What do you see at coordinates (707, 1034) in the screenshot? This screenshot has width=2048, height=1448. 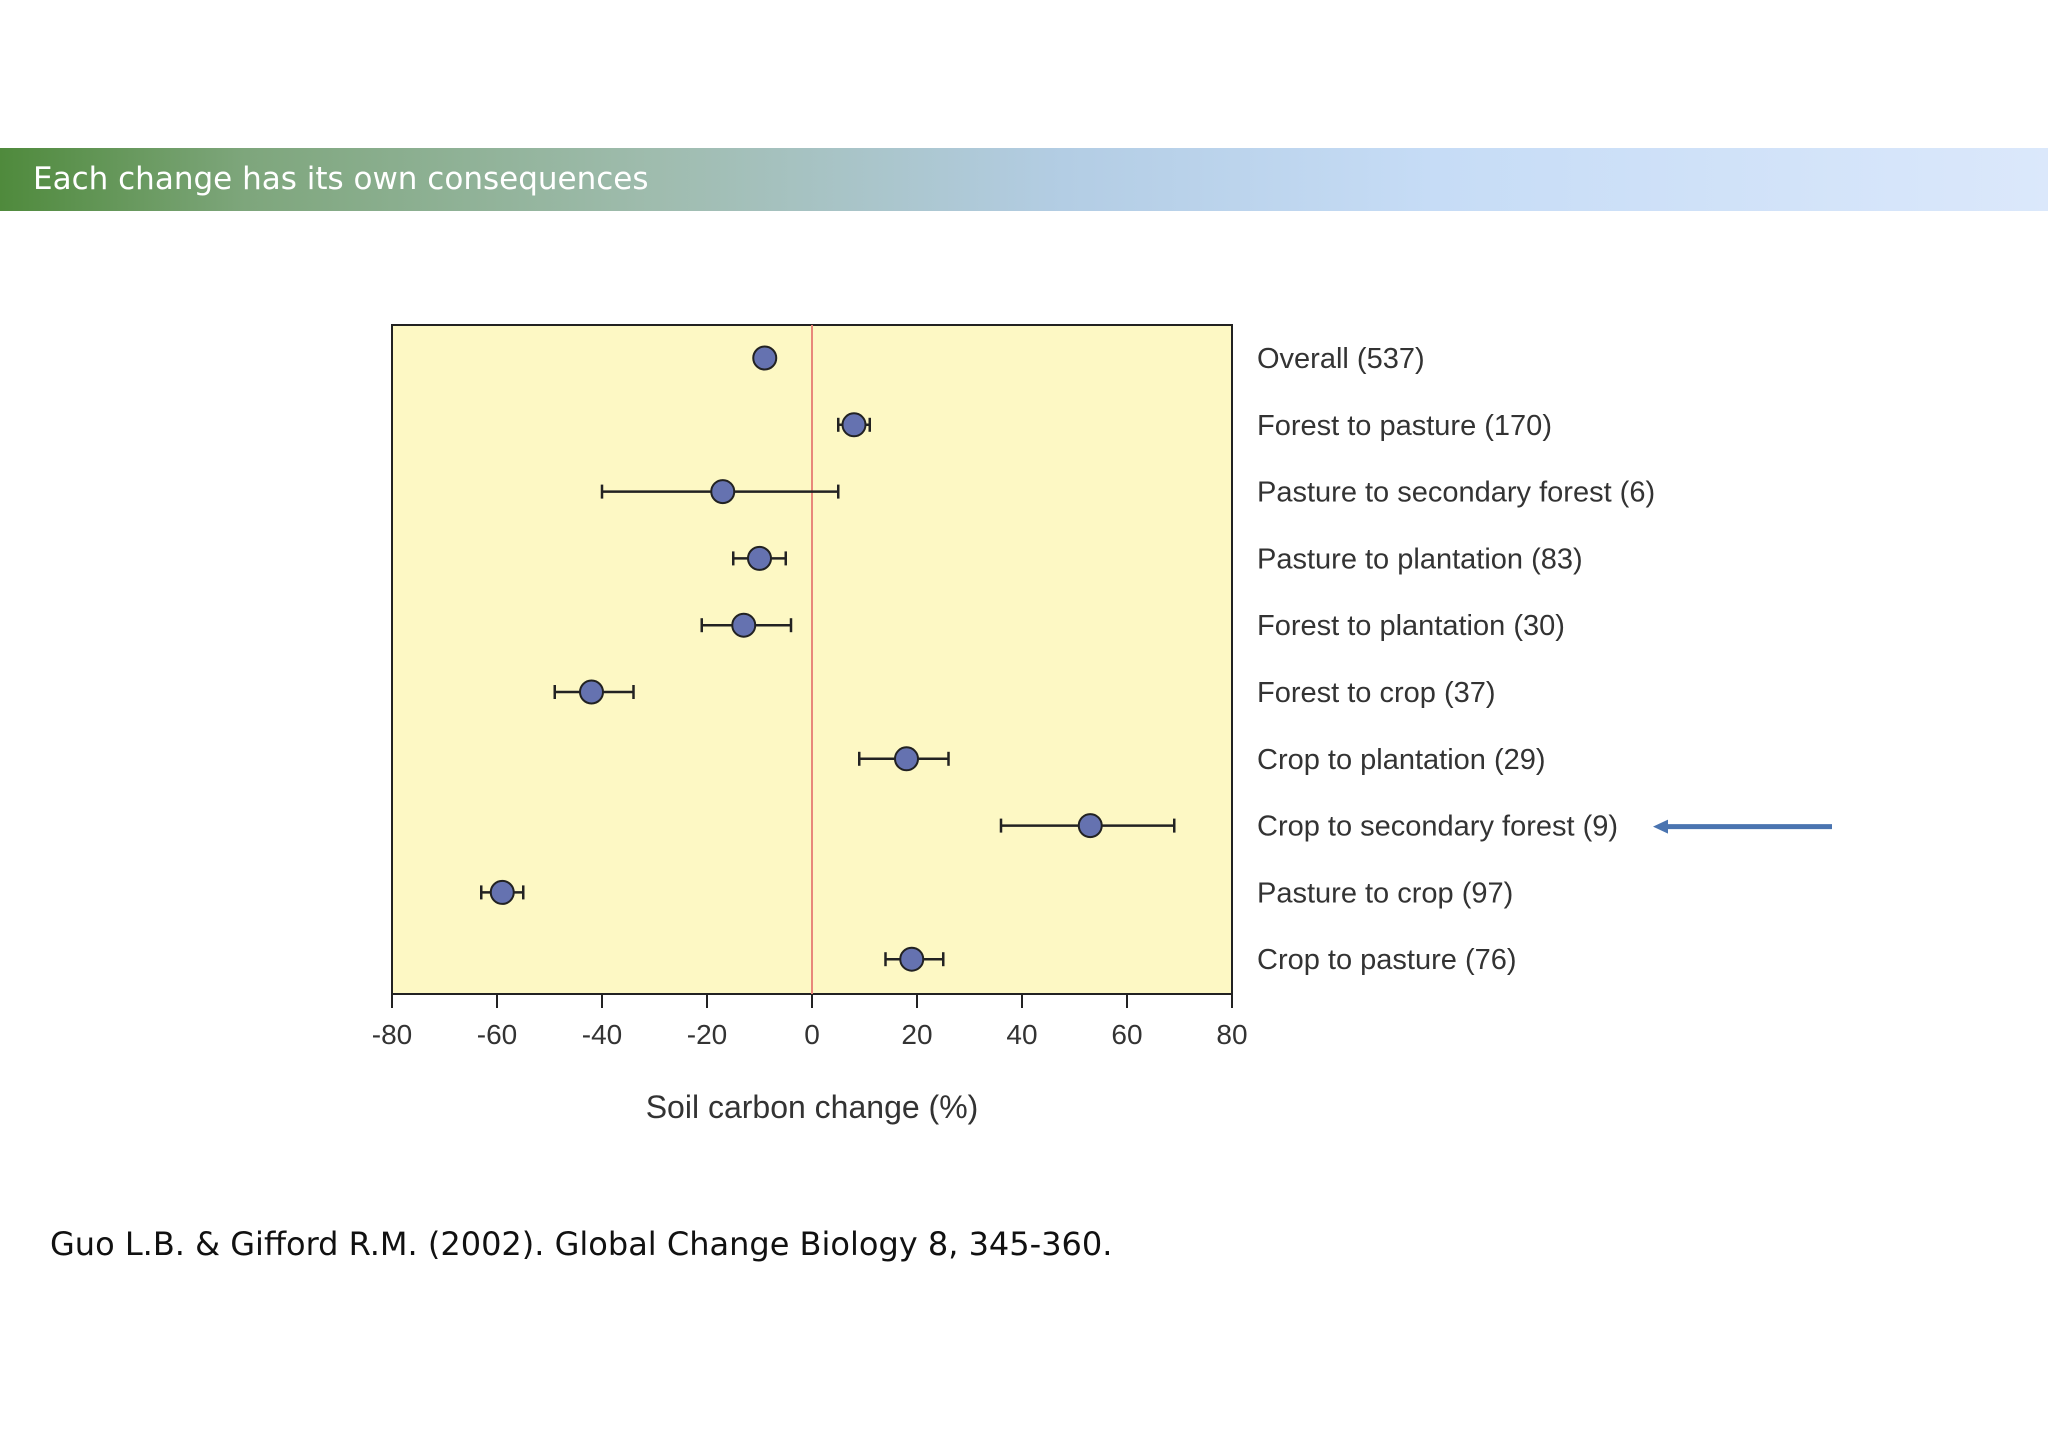 I see `x-tick-label: -20` at bounding box center [707, 1034].